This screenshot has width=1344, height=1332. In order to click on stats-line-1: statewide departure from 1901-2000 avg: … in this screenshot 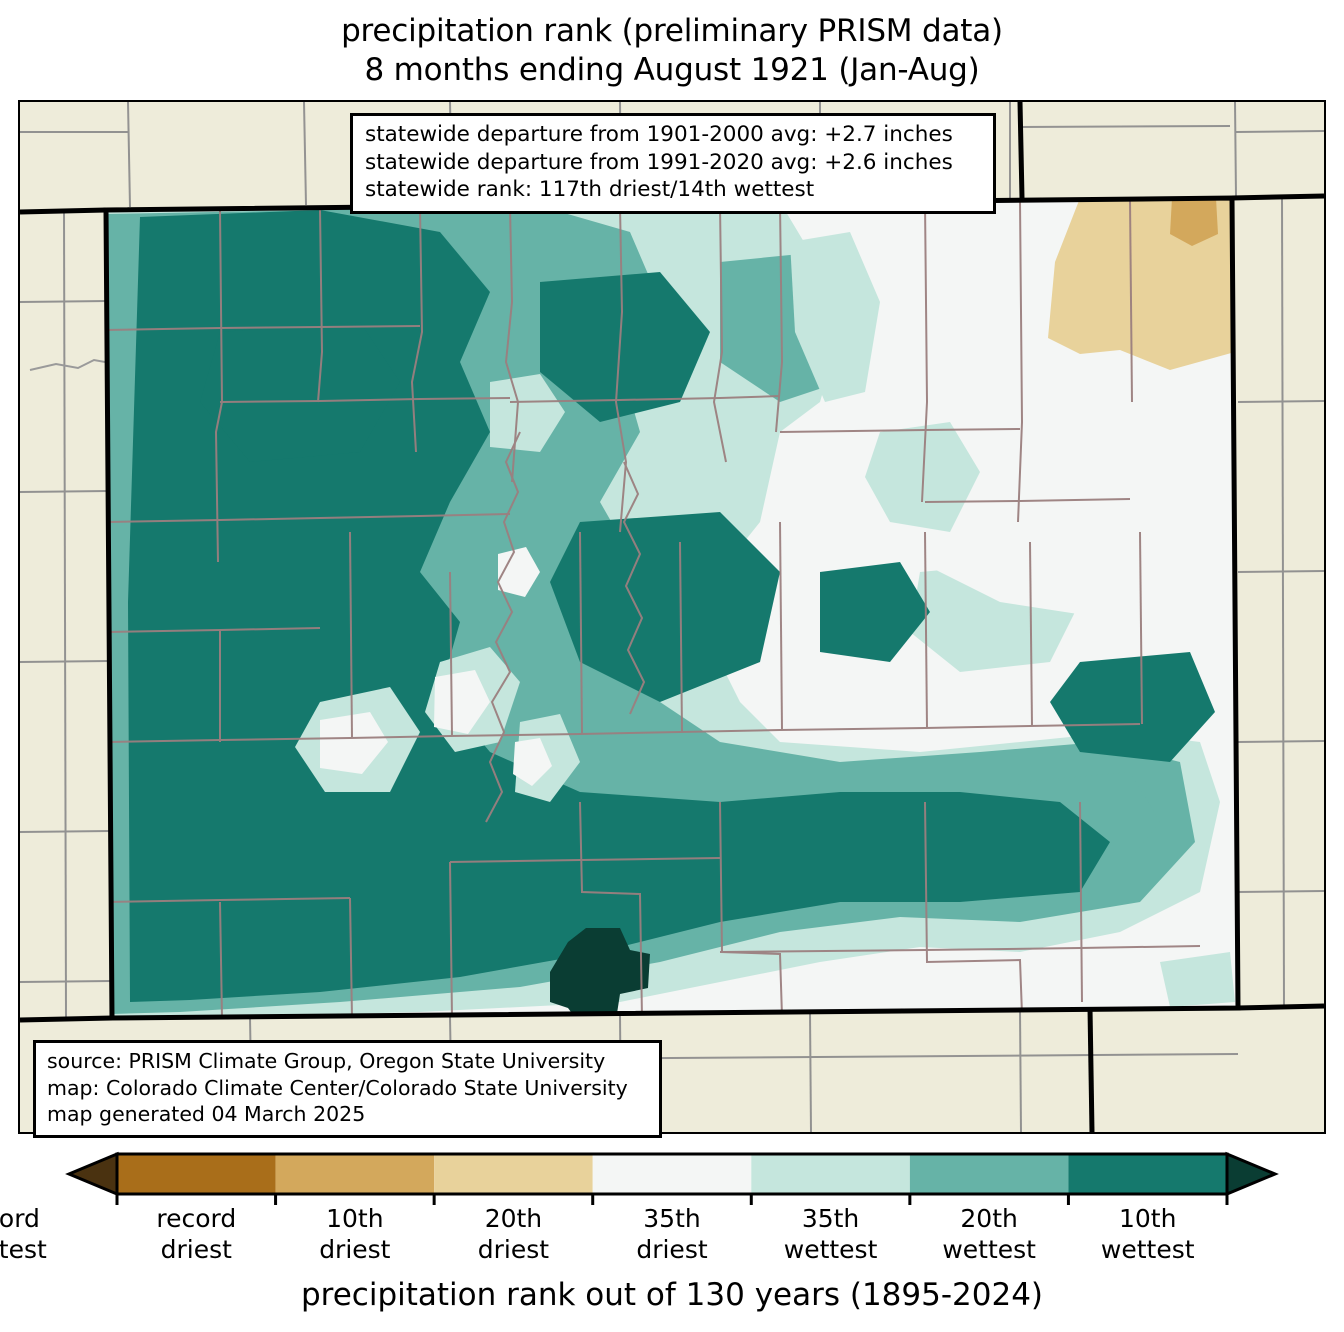, I will do `click(659, 134)`.